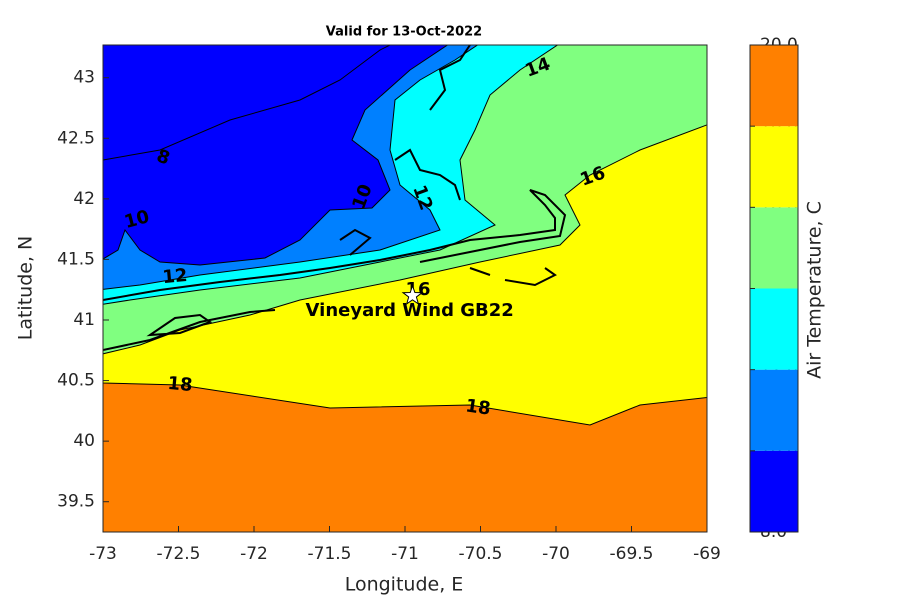 The height and width of the screenshot is (604, 900). What do you see at coordinates (103, 554) in the screenshot?
I see `x-tick-label: -73` at bounding box center [103, 554].